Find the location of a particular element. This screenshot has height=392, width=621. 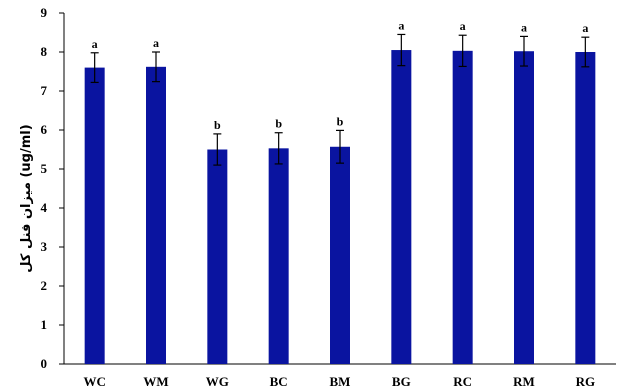

y-tick-label: 5 is located at coordinates (44, 168).